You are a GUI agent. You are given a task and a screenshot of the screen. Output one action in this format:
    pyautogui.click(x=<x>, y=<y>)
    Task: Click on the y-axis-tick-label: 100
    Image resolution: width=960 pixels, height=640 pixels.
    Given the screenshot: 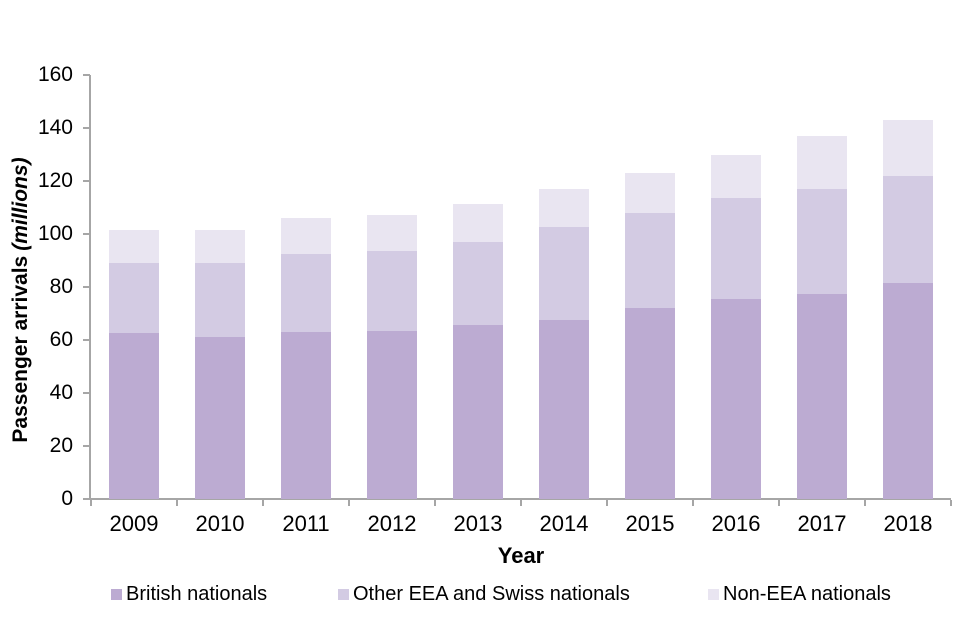 What is the action you would take?
    pyautogui.click(x=55, y=233)
    